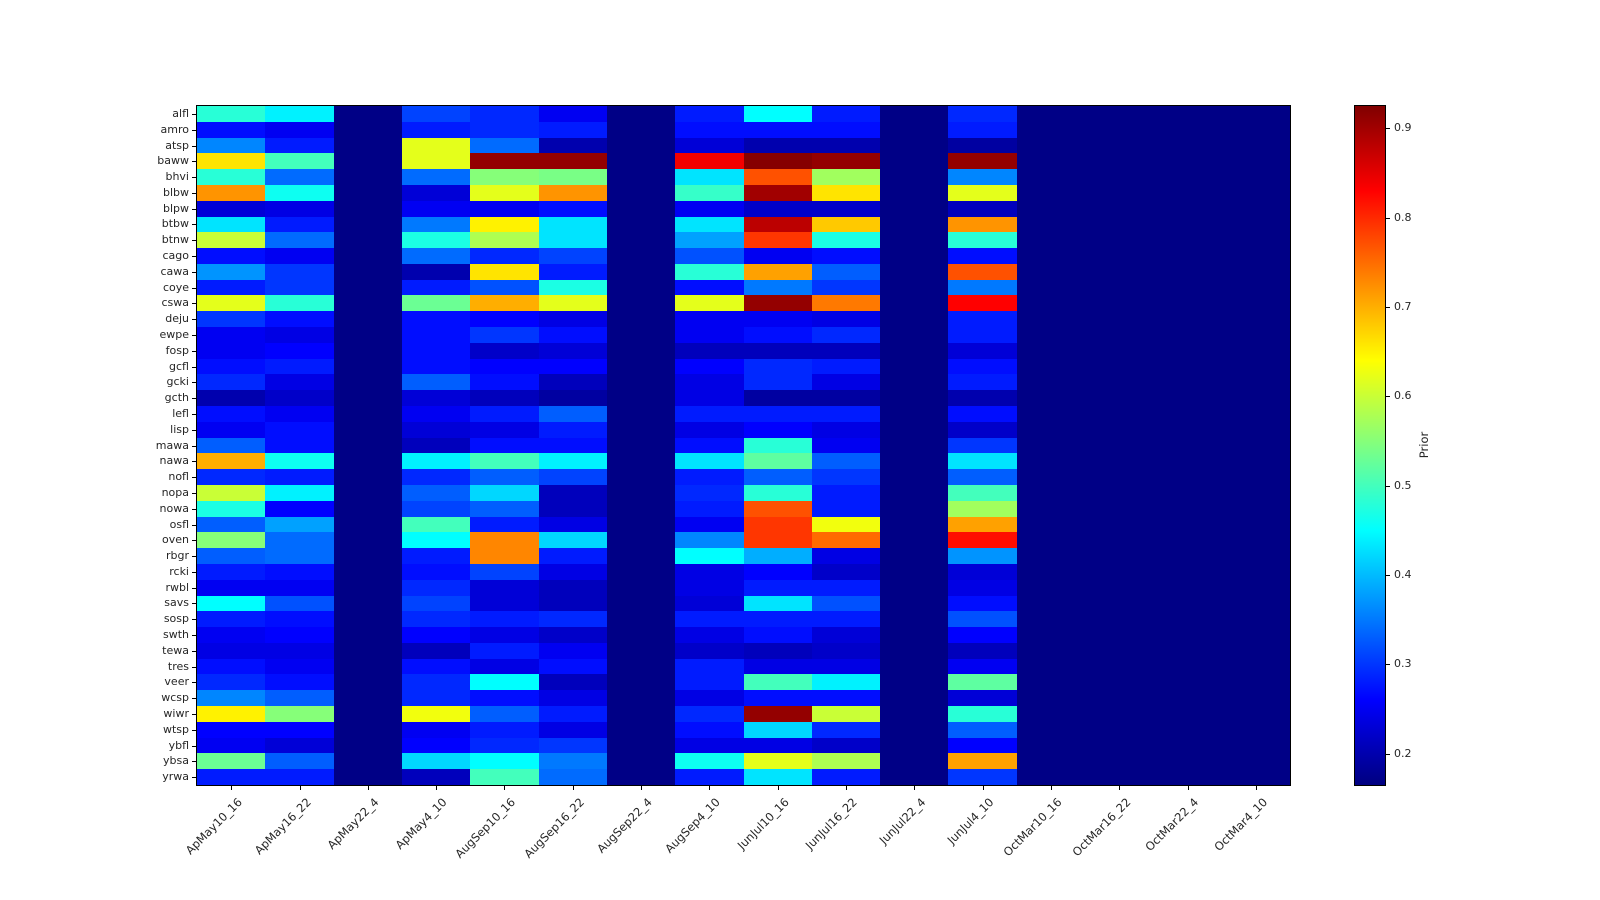 This screenshot has height=900, width=1600. I want to click on y-tick-label: btbw, so click(175, 224).